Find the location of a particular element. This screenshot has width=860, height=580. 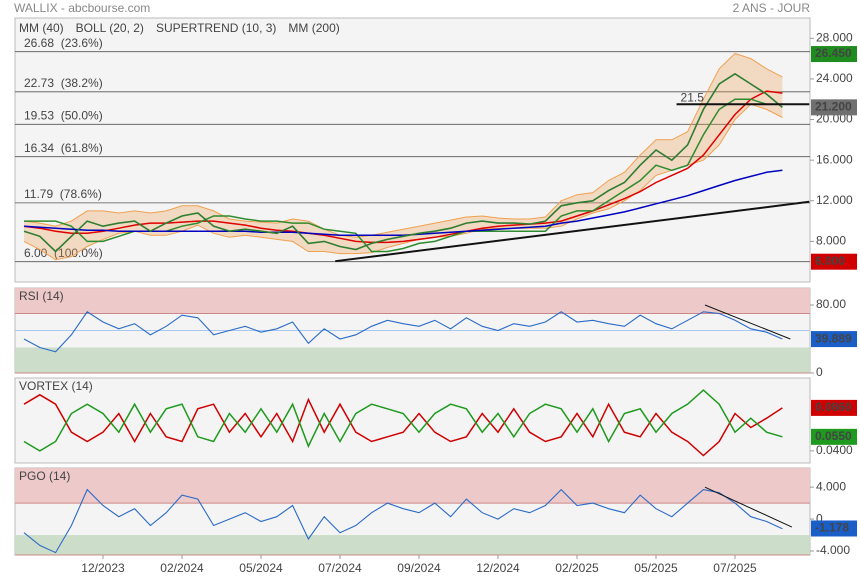

panel-title: PGO (14) is located at coordinates (44, 476).